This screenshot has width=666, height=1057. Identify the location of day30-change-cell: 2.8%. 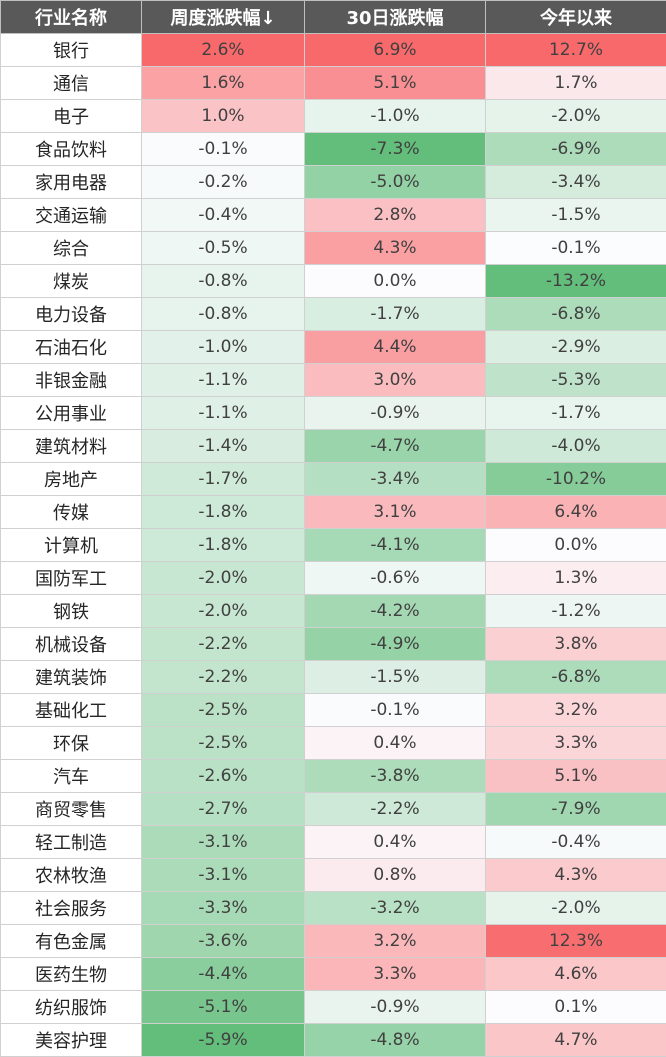
(395, 215).